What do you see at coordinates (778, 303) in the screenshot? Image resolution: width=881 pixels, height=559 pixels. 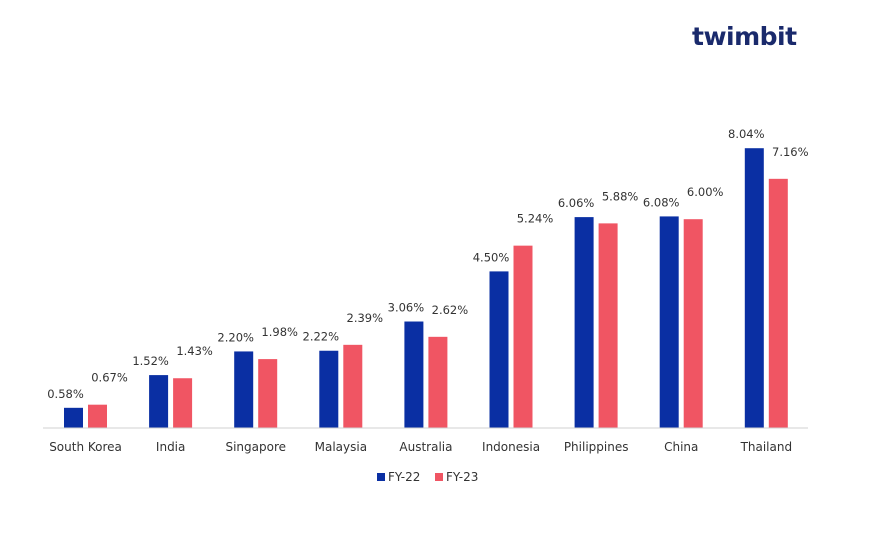 I see `bar-fy-23-thailand` at bounding box center [778, 303].